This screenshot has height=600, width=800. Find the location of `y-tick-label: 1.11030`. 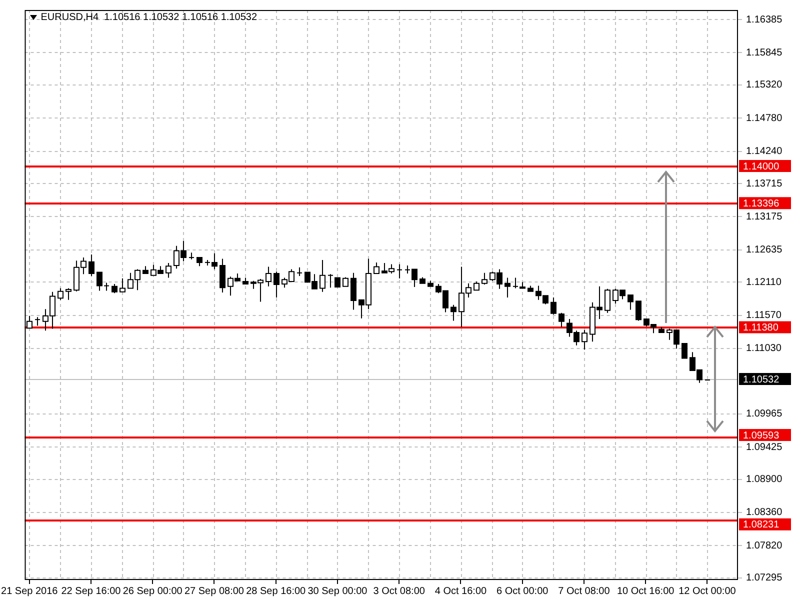

y-tick-label: 1.11030 is located at coordinates (764, 348).